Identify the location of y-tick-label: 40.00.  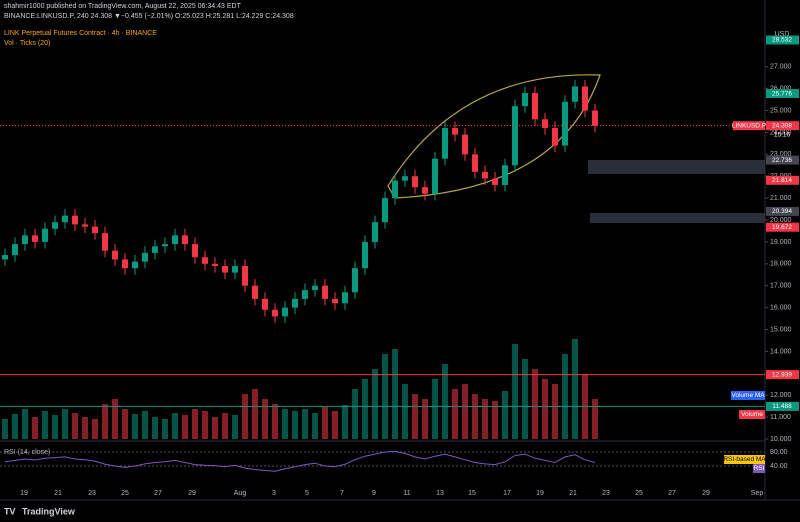
(779, 466).